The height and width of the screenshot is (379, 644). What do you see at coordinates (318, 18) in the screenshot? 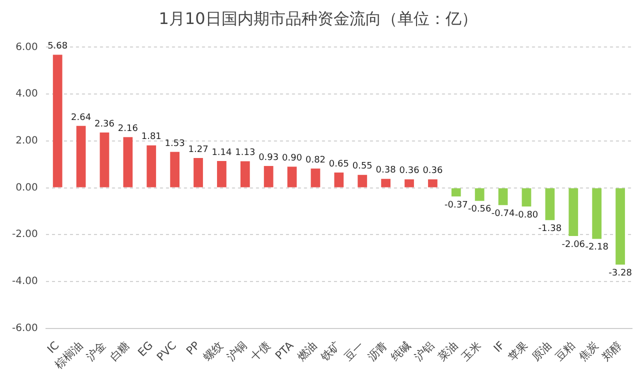
I see `chart-title: 1月10日国内期市品种资金流向（单位：亿）` at bounding box center [318, 18].